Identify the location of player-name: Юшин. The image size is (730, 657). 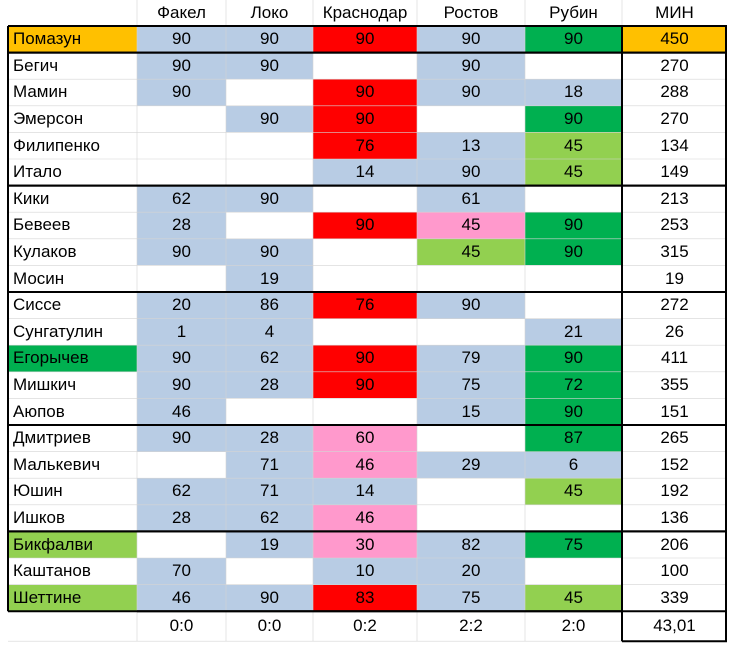
(72, 491).